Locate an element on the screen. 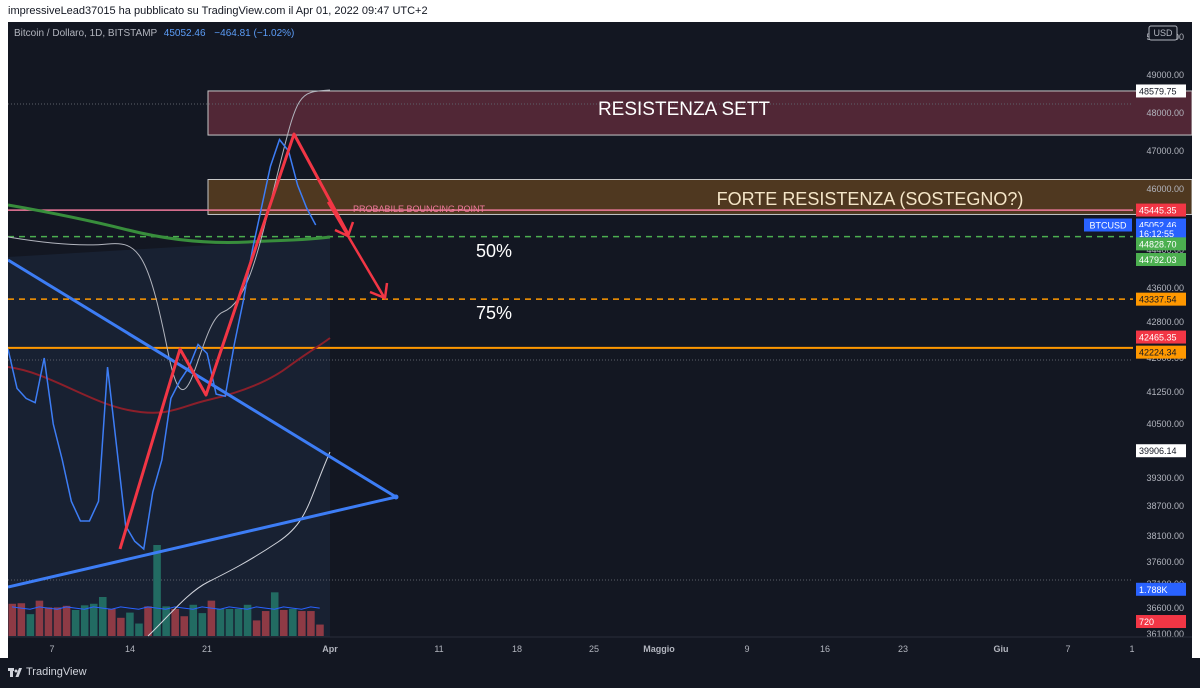  x-axis-label: 25 is located at coordinates (594, 649).